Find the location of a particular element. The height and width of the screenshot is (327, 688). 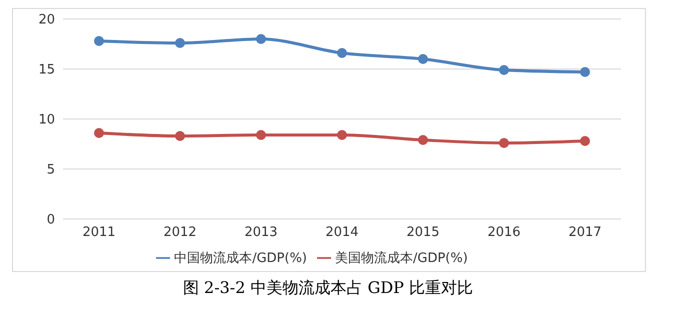

x-tick-label: 2017 is located at coordinates (585, 232).